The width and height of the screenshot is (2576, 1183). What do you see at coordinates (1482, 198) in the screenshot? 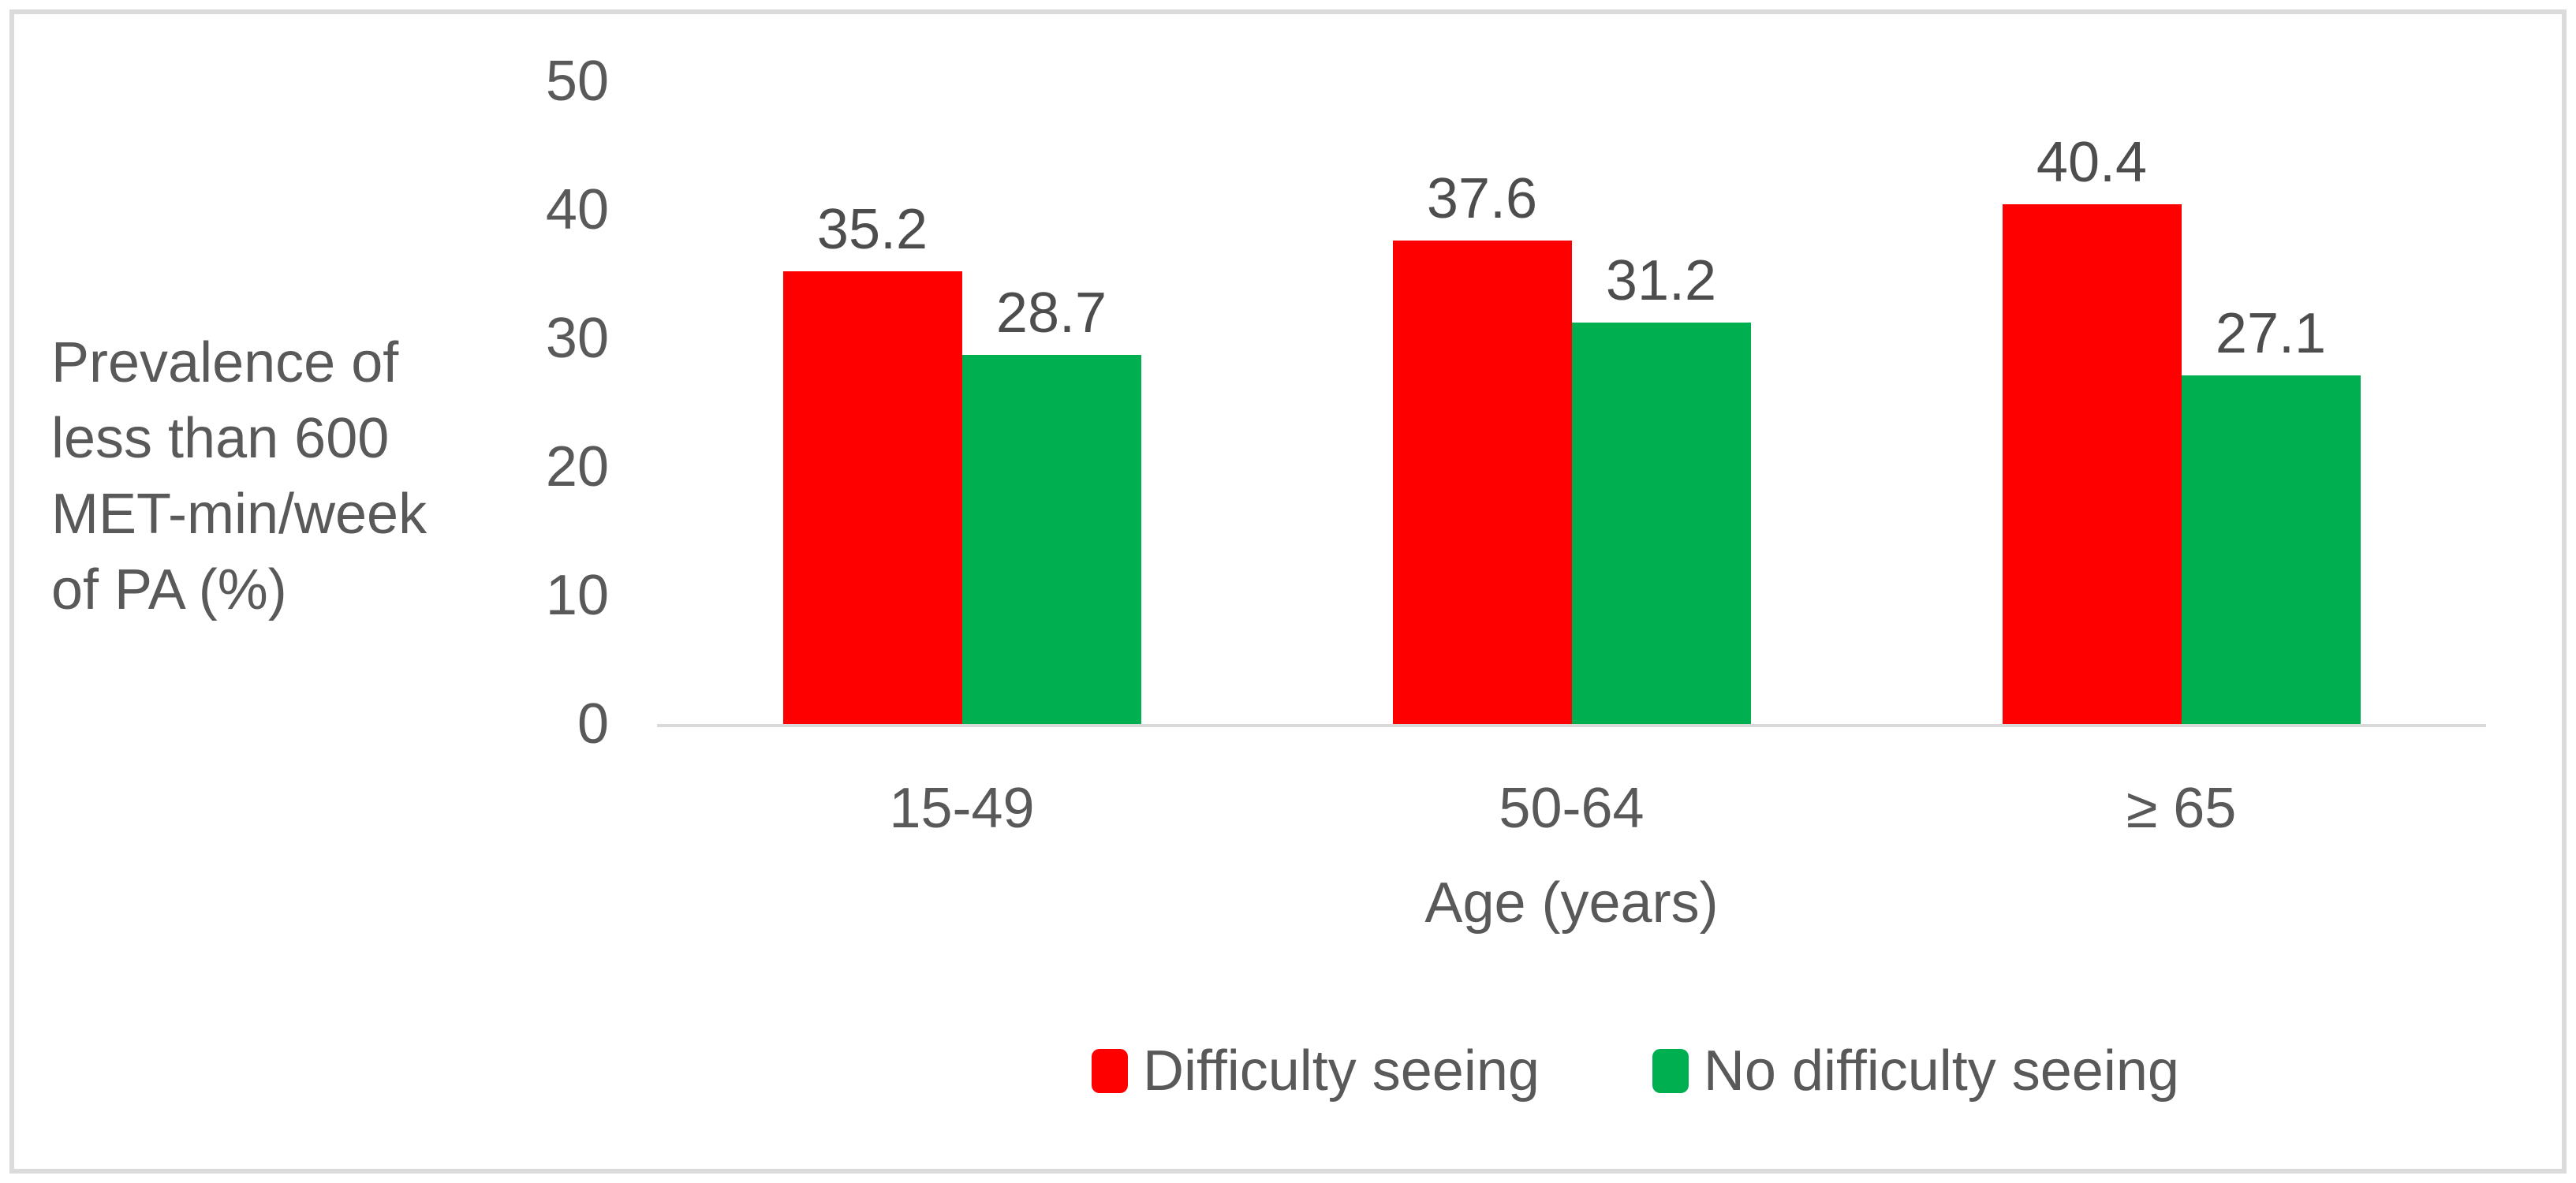
I see `data-label-difficulty-seeing: 37.6` at bounding box center [1482, 198].